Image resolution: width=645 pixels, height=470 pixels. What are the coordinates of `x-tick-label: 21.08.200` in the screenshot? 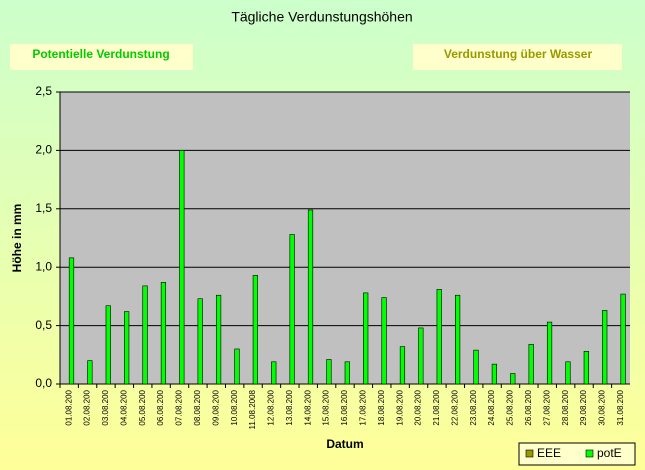 It's located at (436, 407).